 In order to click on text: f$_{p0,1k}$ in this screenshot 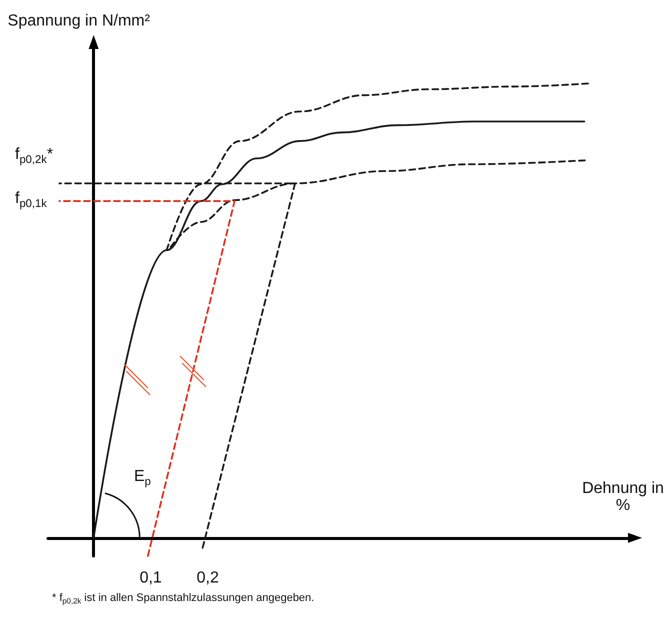, I will do `click(31, 200)`.